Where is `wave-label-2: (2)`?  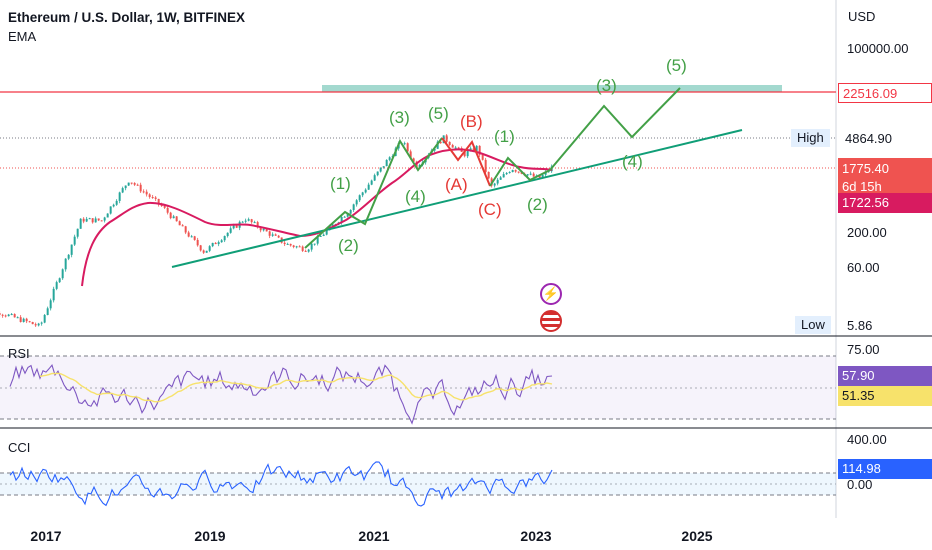
wave-label-2: (2) is located at coordinates (348, 245).